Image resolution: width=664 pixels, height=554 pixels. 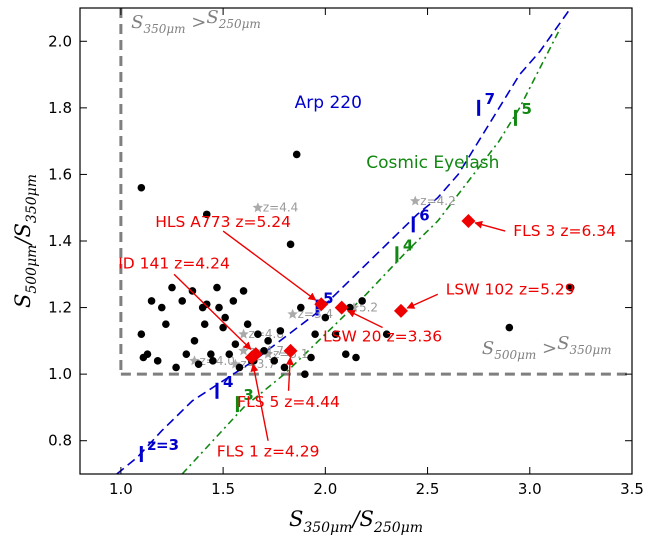 I want to click on red-source-label: LSW 102 z=5.29, so click(x=510, y=289).